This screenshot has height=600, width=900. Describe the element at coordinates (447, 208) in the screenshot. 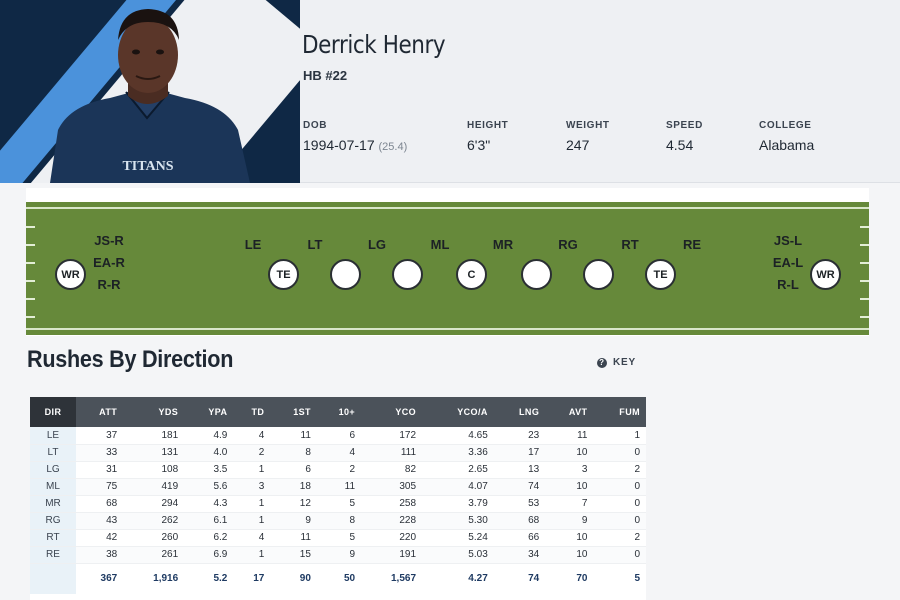

I see `field-top-line` at that location.